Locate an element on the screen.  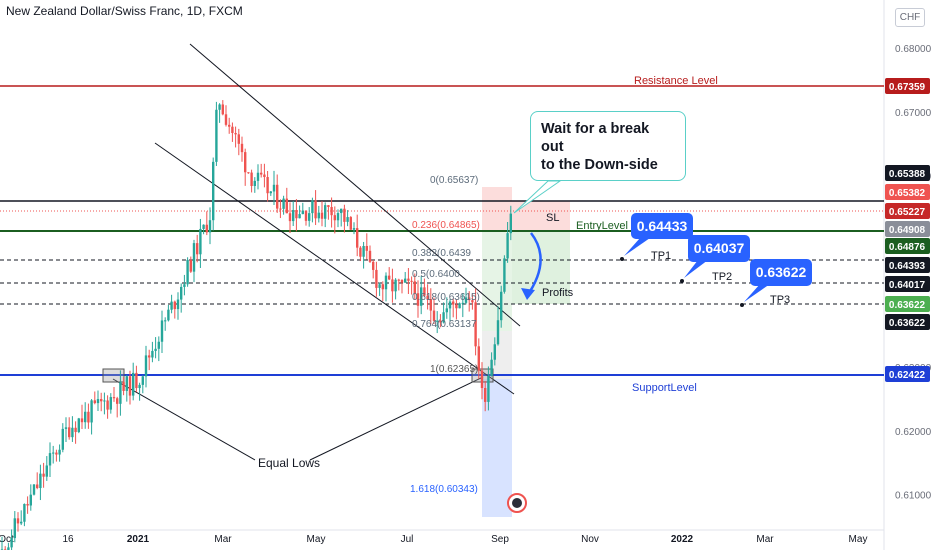
price-label-text: 0.63622 is located at coordinates (907, 323).